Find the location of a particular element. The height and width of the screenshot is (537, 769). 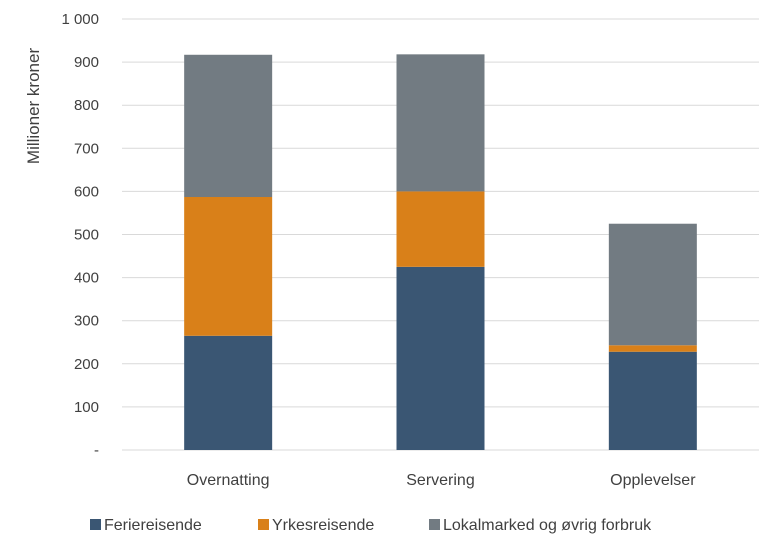

x-tick-label: Overnatting is located at coordinates (228, 480).